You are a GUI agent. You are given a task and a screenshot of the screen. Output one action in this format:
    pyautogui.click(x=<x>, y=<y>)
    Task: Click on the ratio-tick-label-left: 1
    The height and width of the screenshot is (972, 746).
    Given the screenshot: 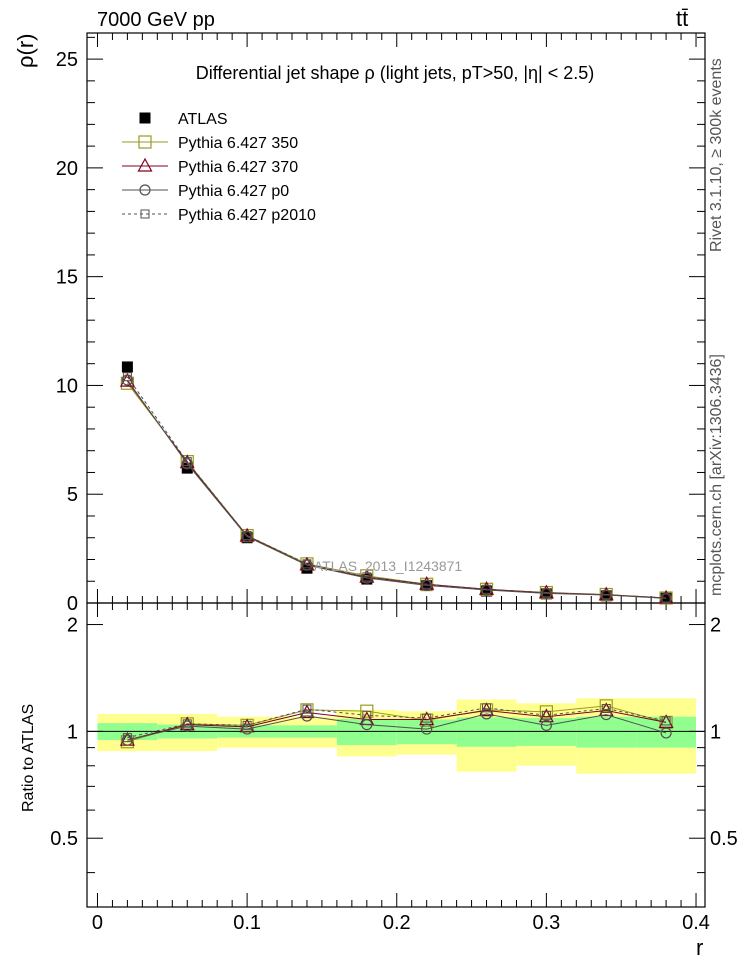 What is the action you would take?
    pyautogui.click(x=72, y=732)
    